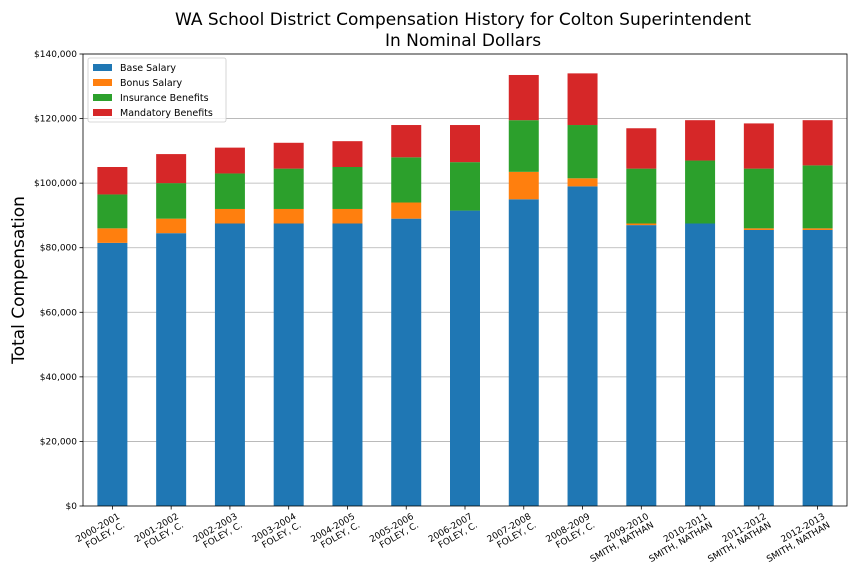 This screenshot has height=576, width=864. I want to click on bar-mandatory-benefits-2006-2007, so click(465, 144).